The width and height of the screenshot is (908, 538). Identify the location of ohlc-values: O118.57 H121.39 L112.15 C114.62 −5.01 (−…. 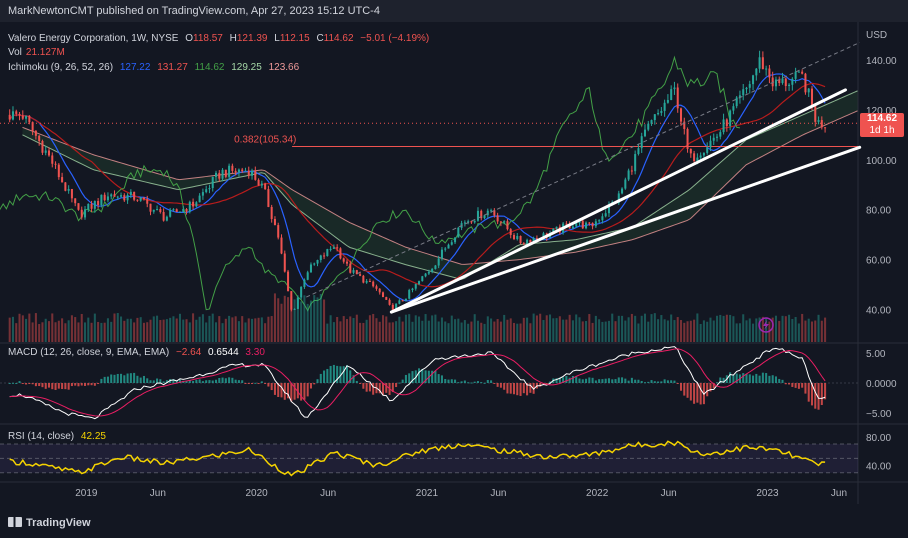
(309, 38).